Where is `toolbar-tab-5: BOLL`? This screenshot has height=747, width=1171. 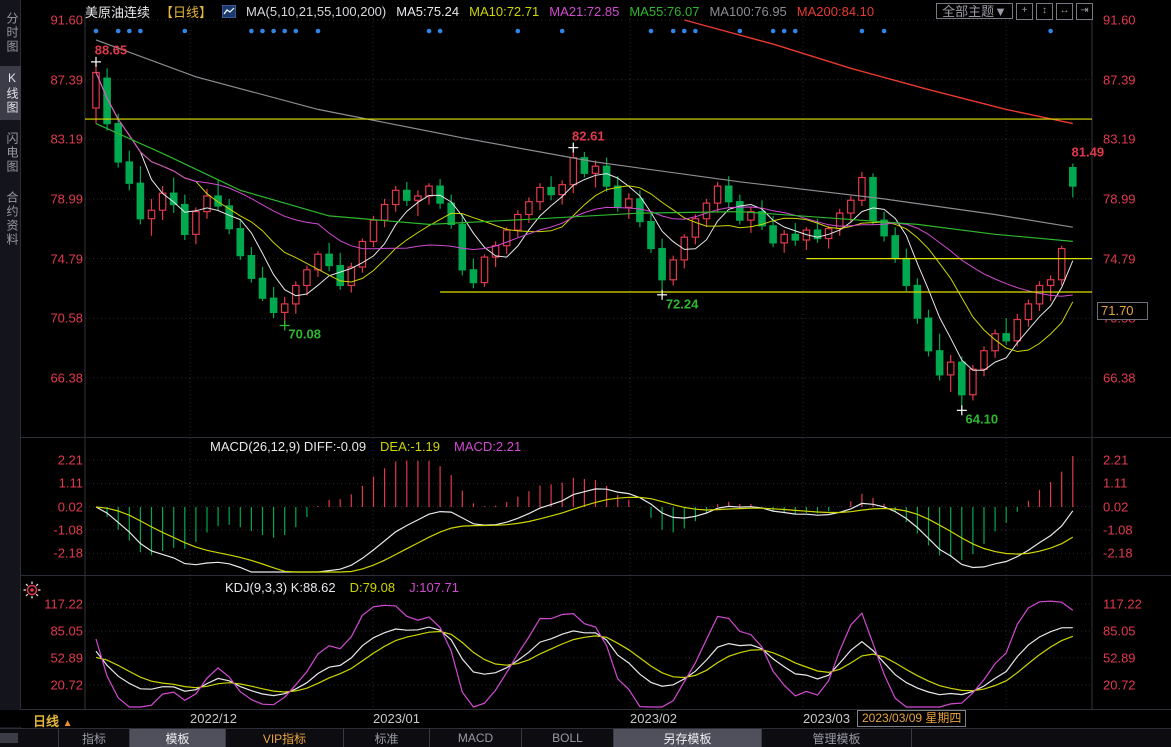 toolbar-tab-5: BOLL is located at coordinates (568, 738).